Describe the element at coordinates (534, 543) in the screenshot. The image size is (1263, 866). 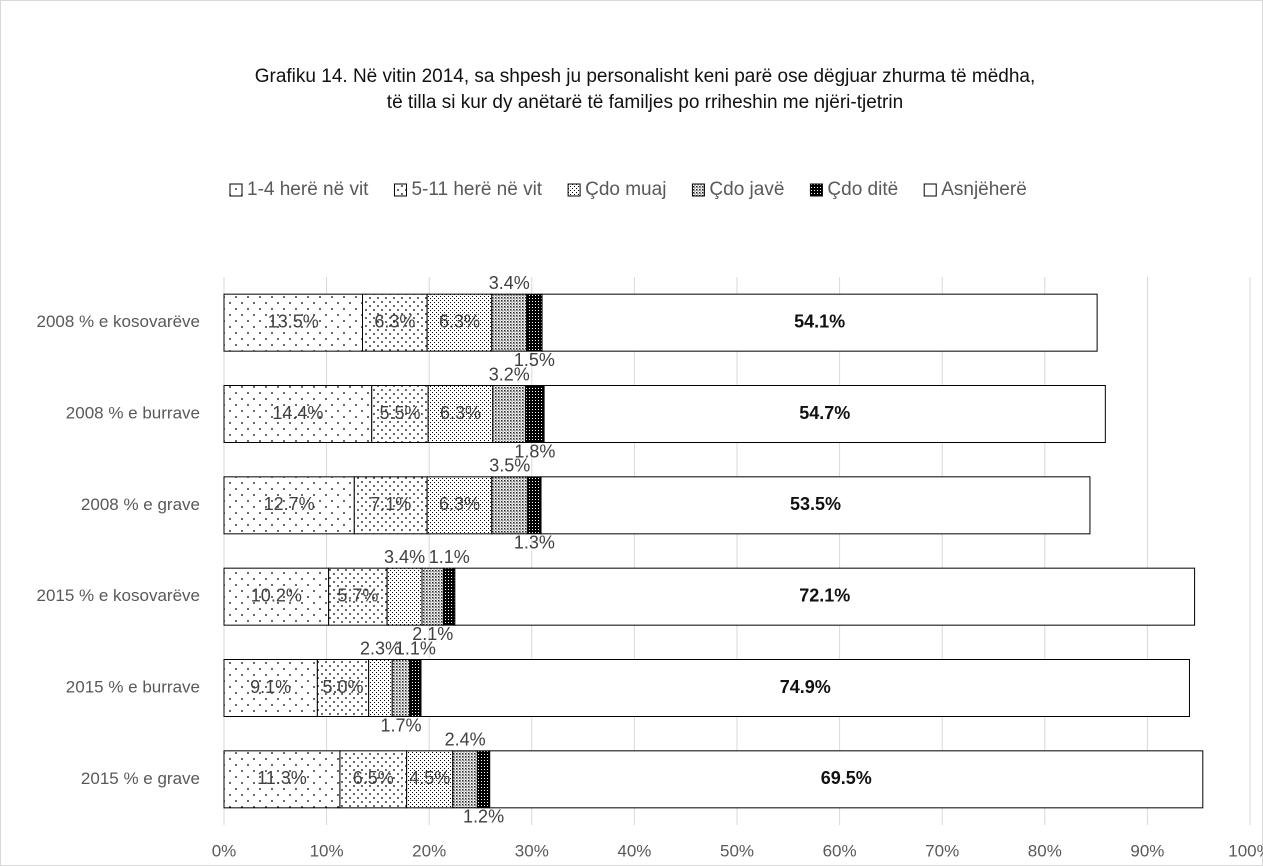
I see `data-label: 1.3%` at that location.